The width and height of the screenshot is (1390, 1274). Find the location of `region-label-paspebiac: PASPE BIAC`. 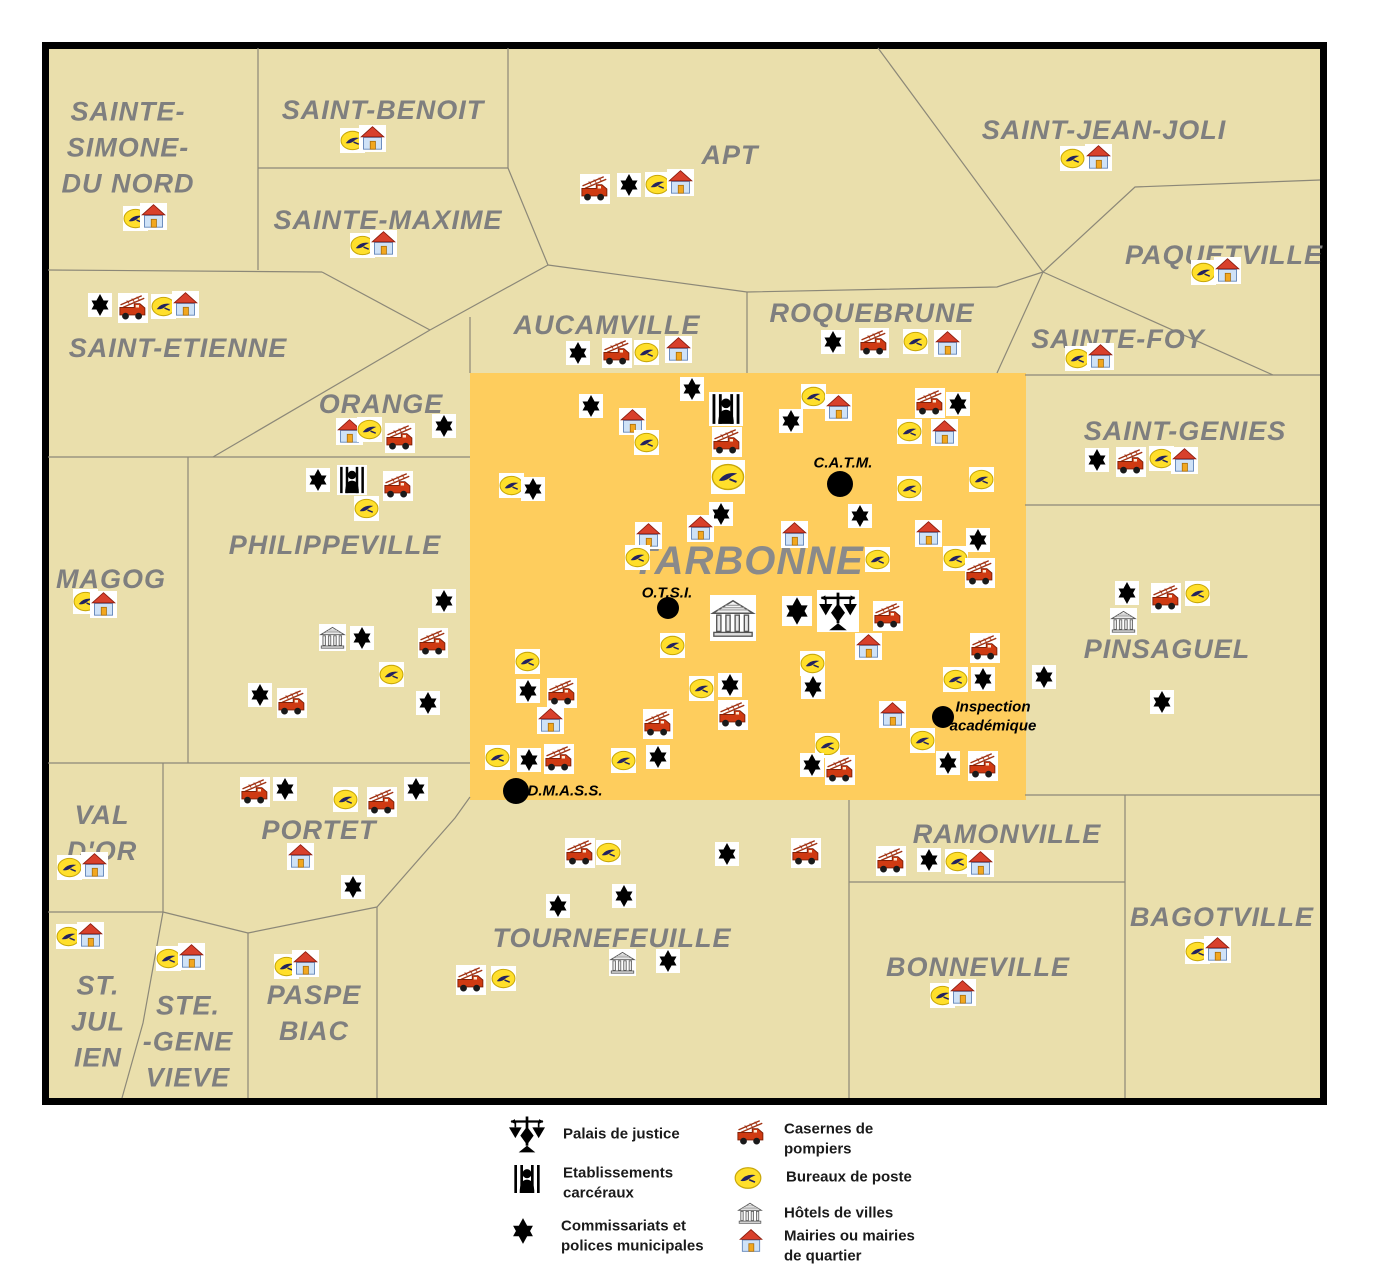

region-label-paspebiac: PASPE BIAC is located at coordinates (314, 1012).